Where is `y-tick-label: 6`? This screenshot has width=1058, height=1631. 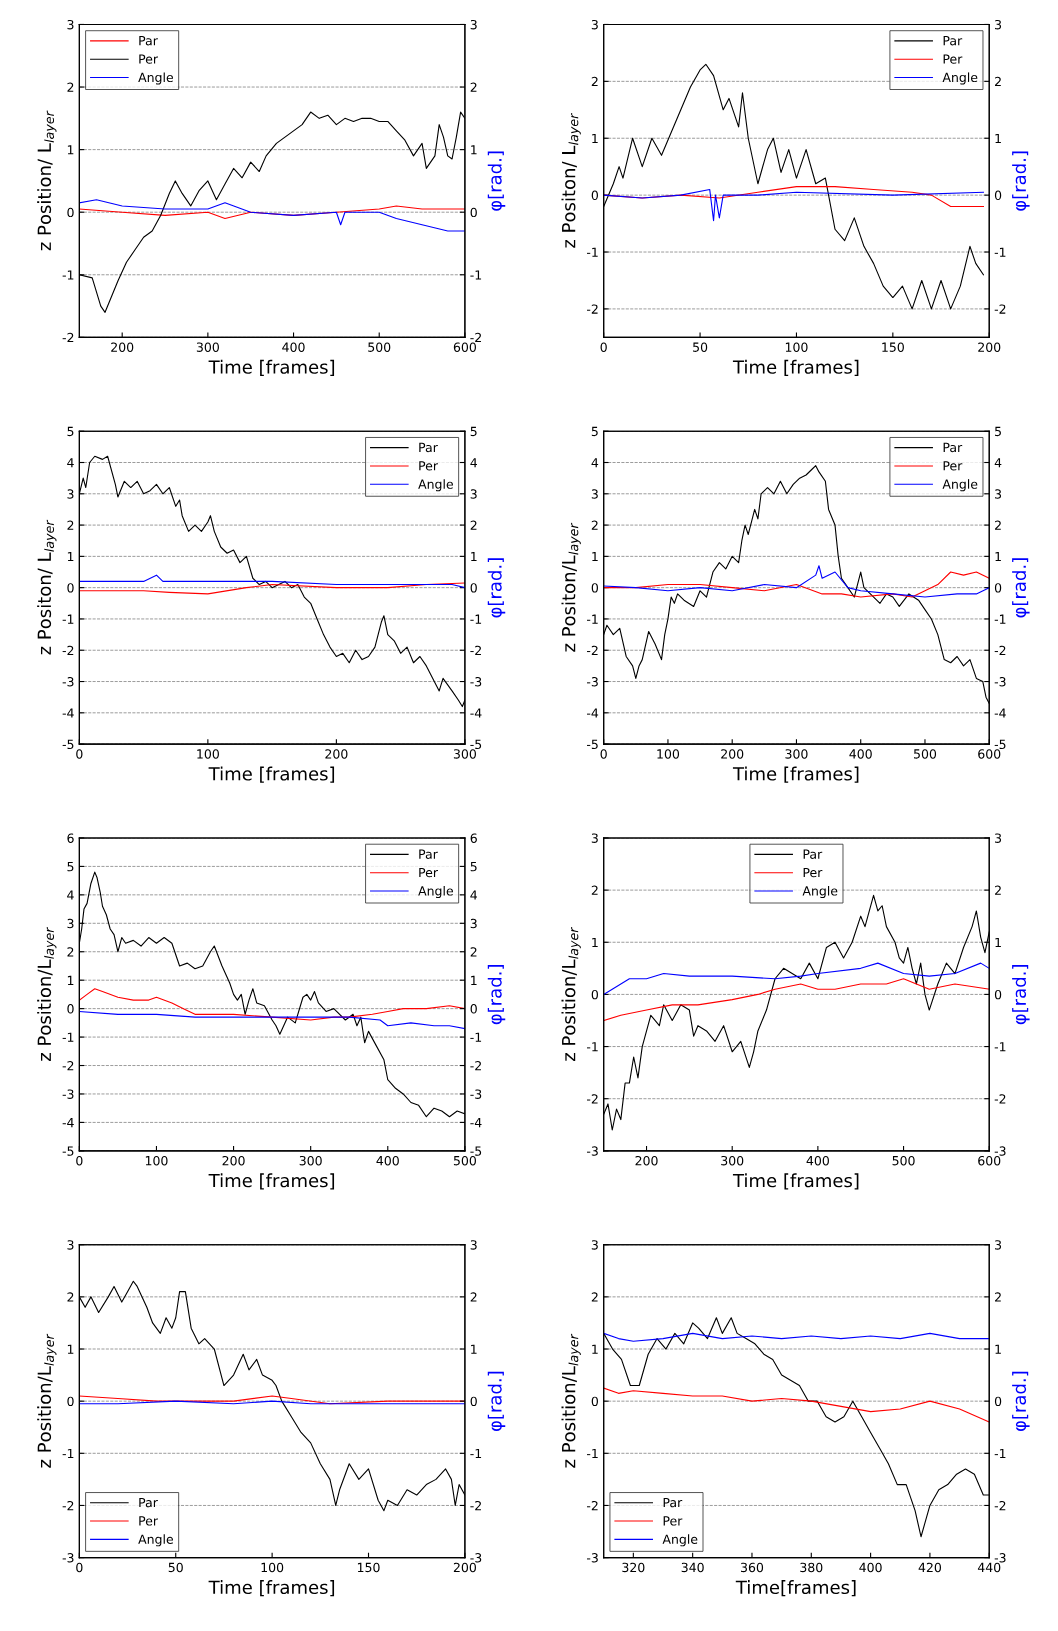 y-tick-label: 6 is located at coordinates (70, 838).